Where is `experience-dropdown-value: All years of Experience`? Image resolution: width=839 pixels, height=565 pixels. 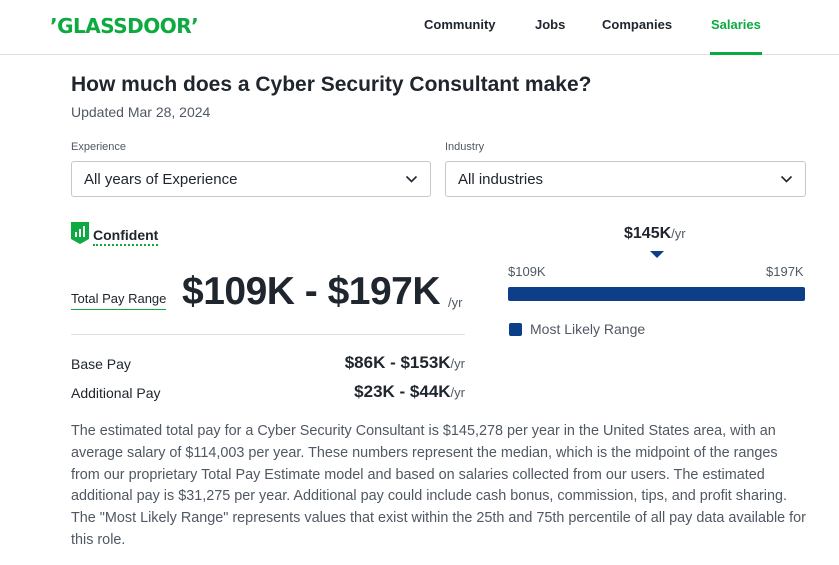 experience-dropdown-value: All years of Experience is located at coordinates (161, 179).